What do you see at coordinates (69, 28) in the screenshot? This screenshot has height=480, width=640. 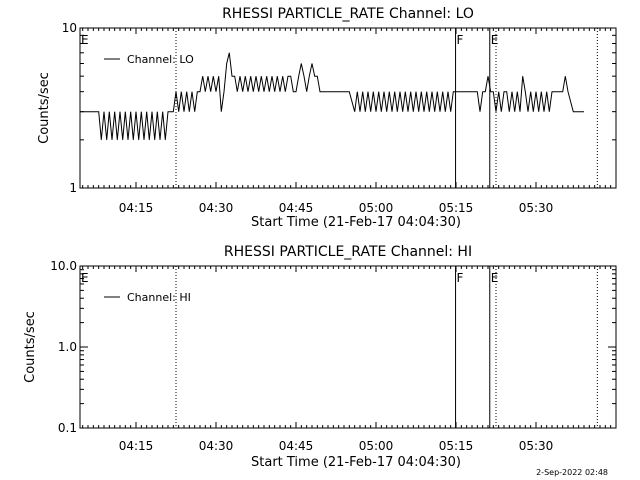 I see `y-tick-label: 10` at bounding box center [69, 28].